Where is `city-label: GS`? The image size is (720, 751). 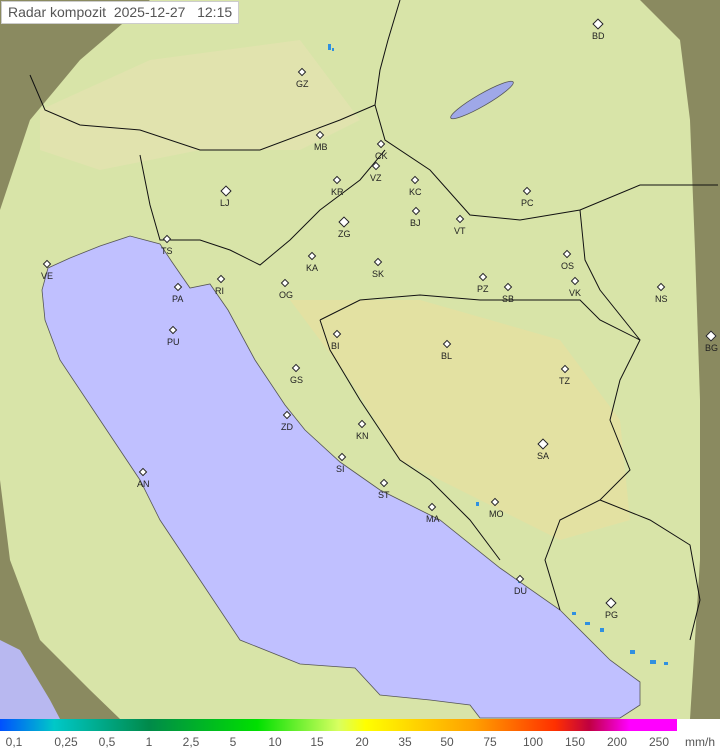
city-label: GS is located at coordinates (297, 380).